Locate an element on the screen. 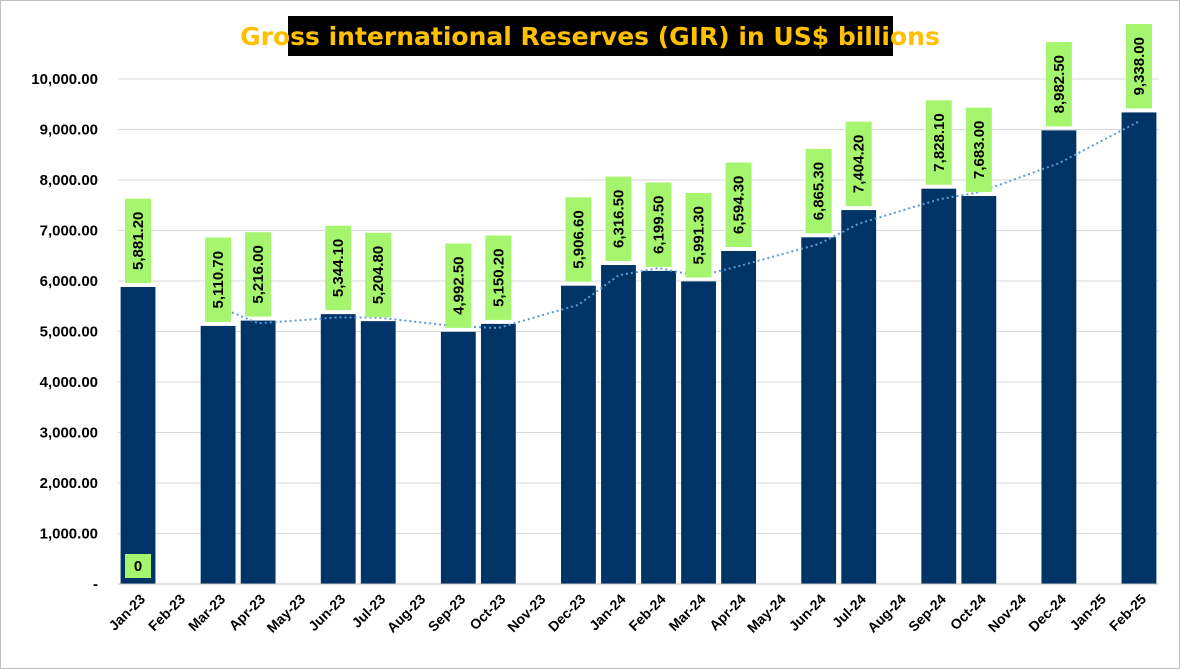 This screenshot has height=670, width=1180. data-label: 7,828.10 is located at coordinates (939, 142).